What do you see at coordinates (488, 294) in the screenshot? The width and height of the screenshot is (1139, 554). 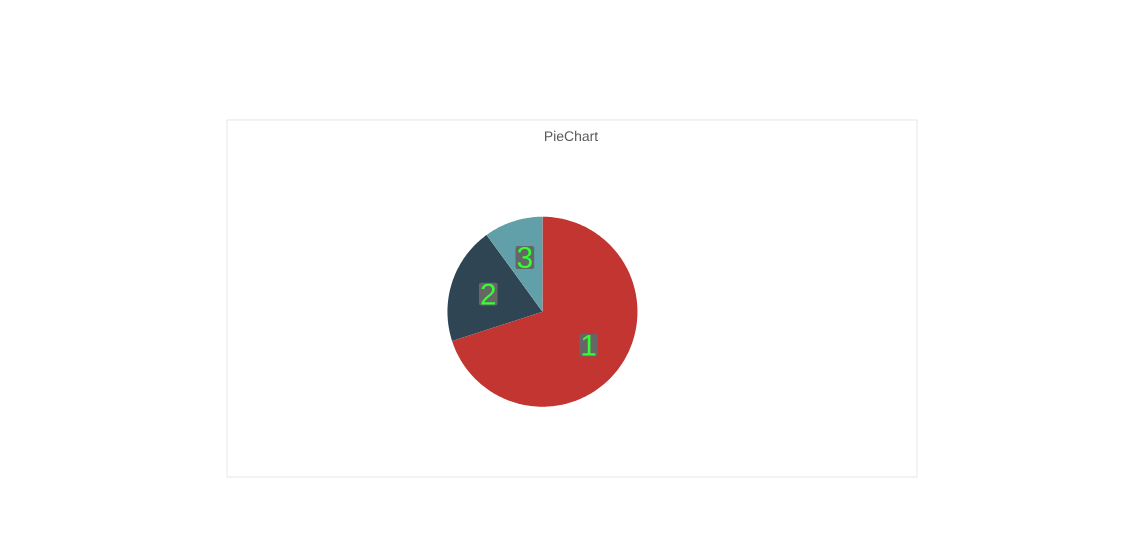 I see `slice-label: 2` at bounding box center [488, 294].